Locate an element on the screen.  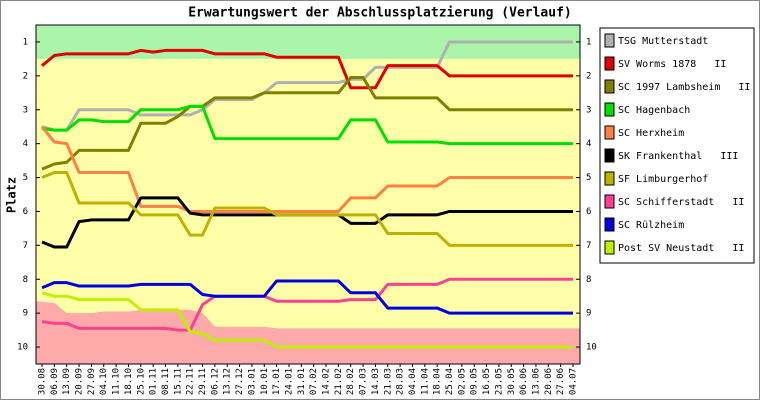
x-tick-label: 07.03 is located at coordinates (364, 381).